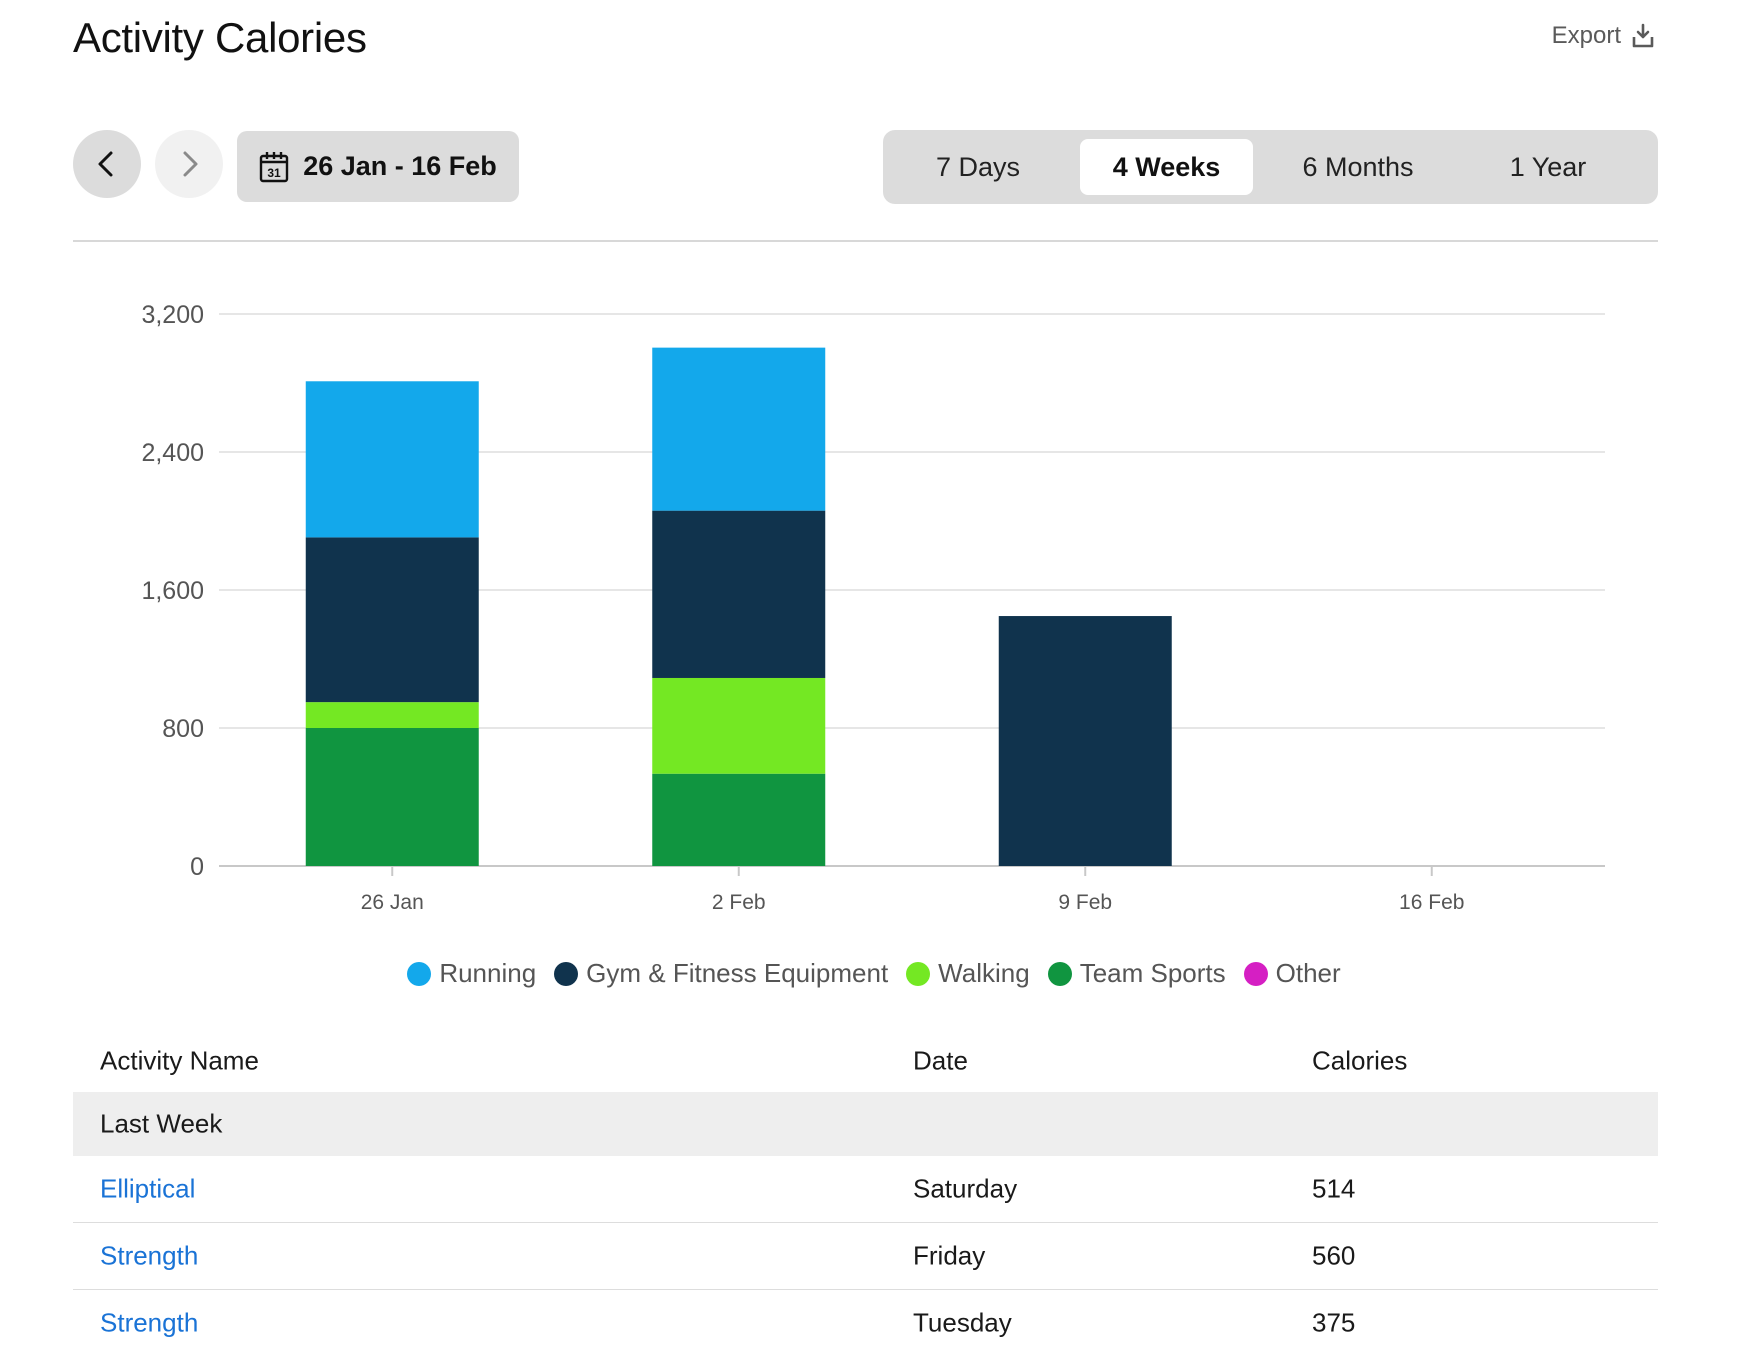 The width and height of the screenshot is (1748, 1356). What do you see at coordinates (392, 902) in the screenshot?
I see `x-tick-label: 26 Jan` at bounding box center [392, 902].